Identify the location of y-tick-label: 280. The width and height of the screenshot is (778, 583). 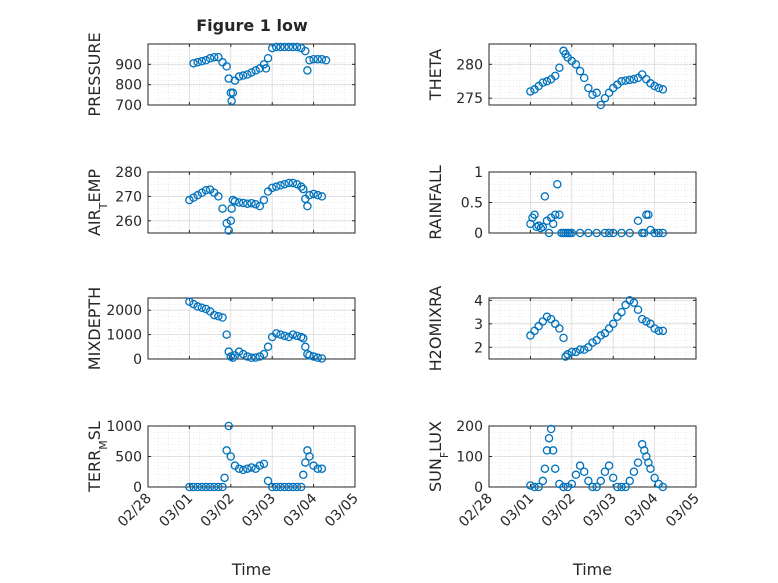
(128, 173).